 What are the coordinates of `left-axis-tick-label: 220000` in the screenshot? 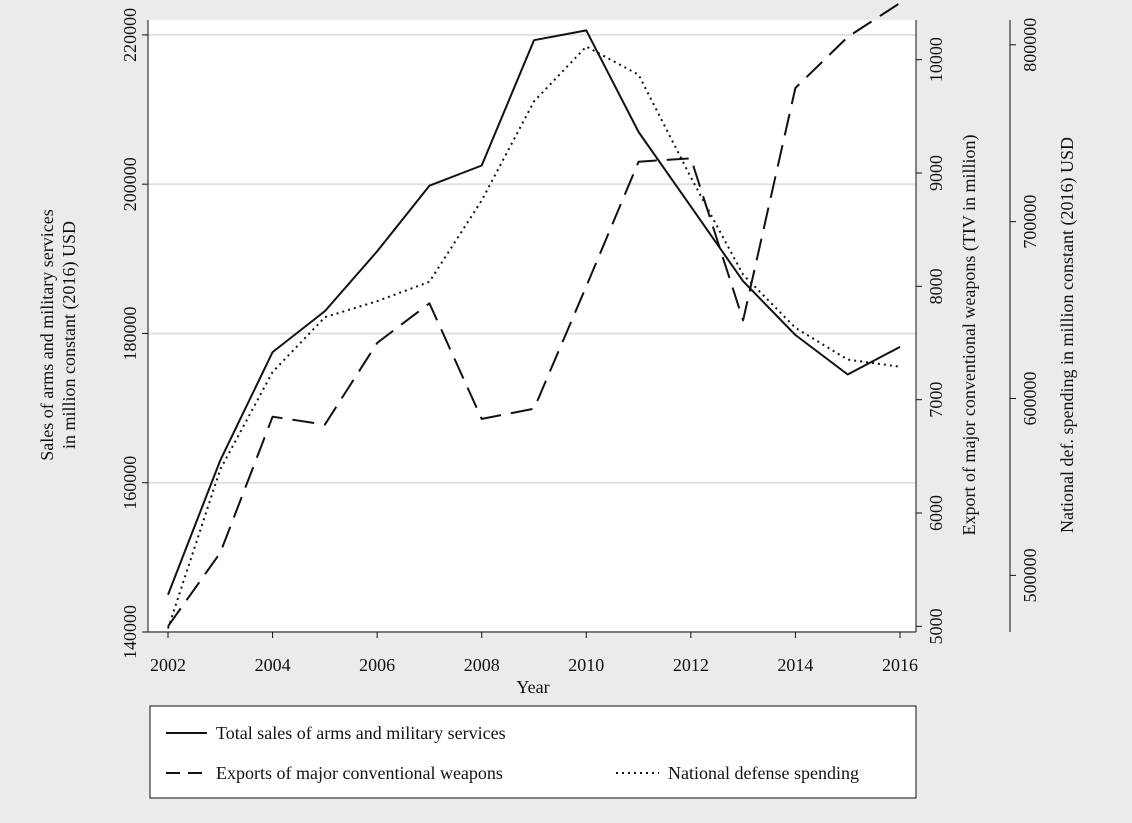 It's located at (130, 35).